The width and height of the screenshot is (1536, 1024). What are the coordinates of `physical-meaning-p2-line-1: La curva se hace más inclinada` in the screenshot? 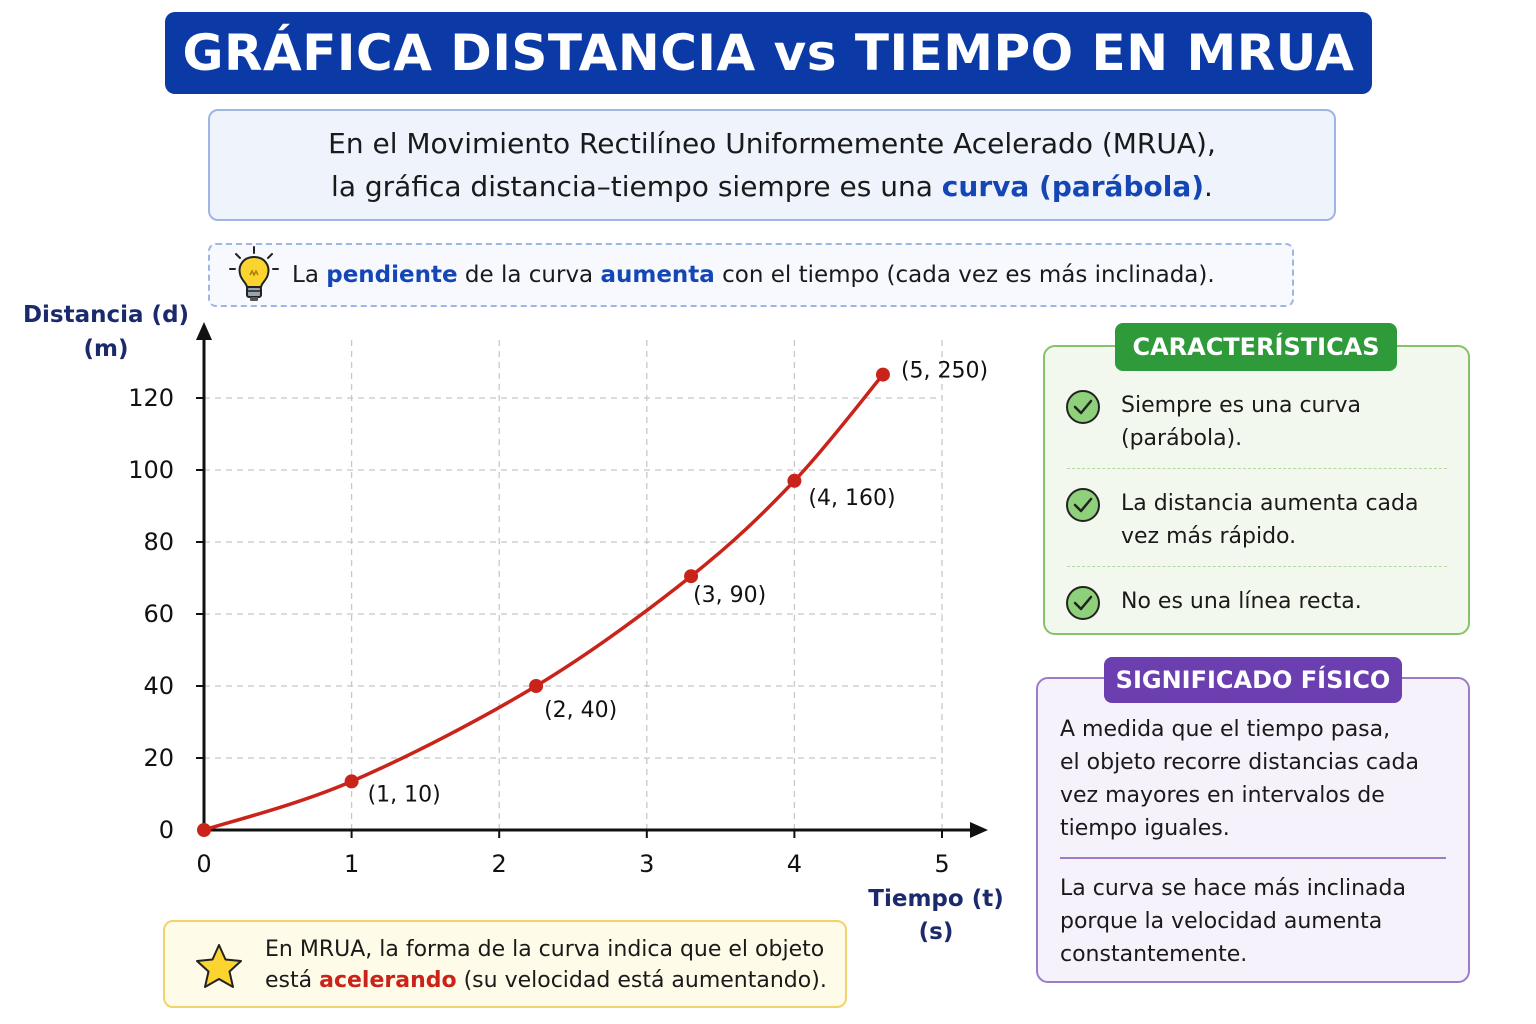 It's located at (1233, 888).